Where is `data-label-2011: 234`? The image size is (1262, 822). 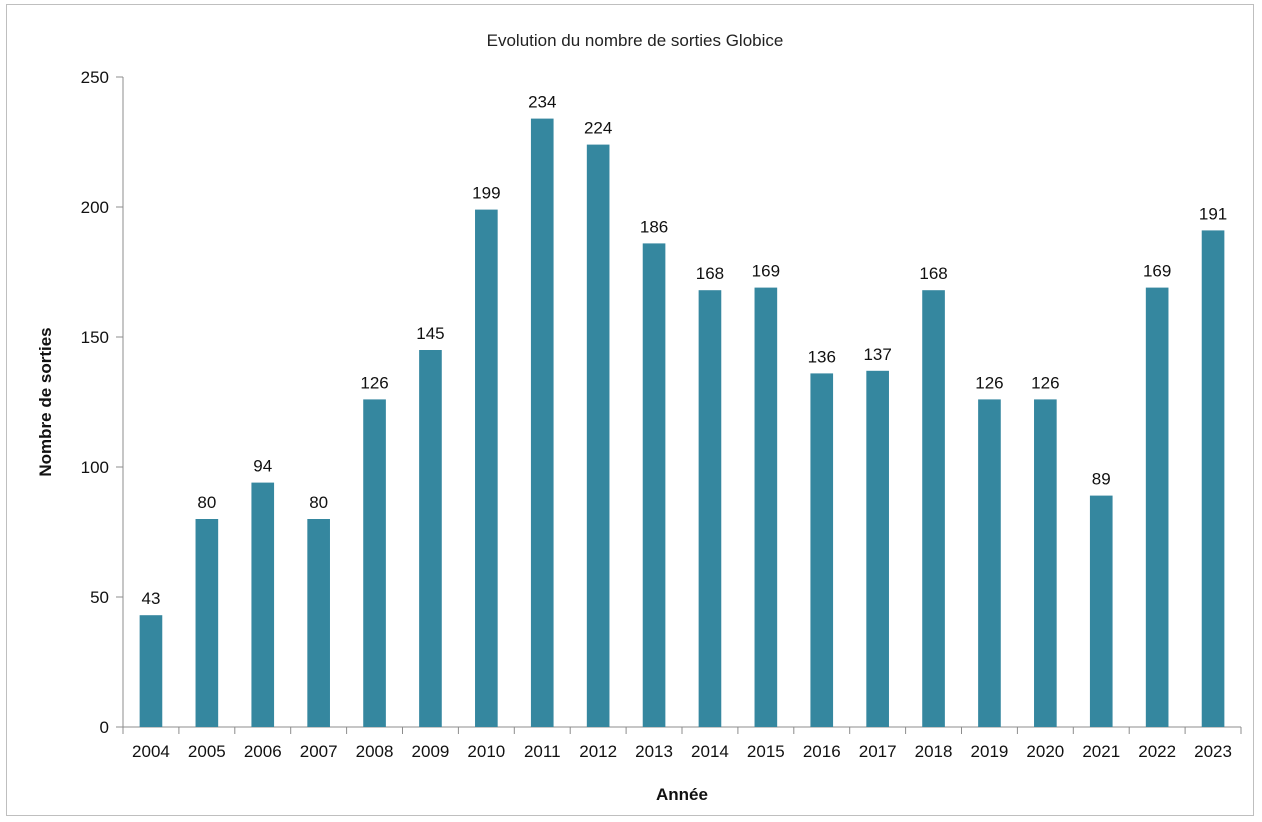
data-label-2011: 234 is located at coordinates (542, 102).